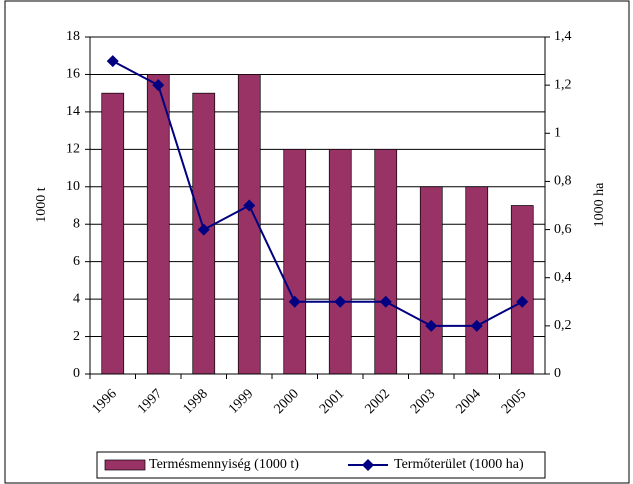 The image size is (633, 484). Describe the element at coordinates (76, 261) in the screenshot. I see `y-tick-label: 6` at that location.